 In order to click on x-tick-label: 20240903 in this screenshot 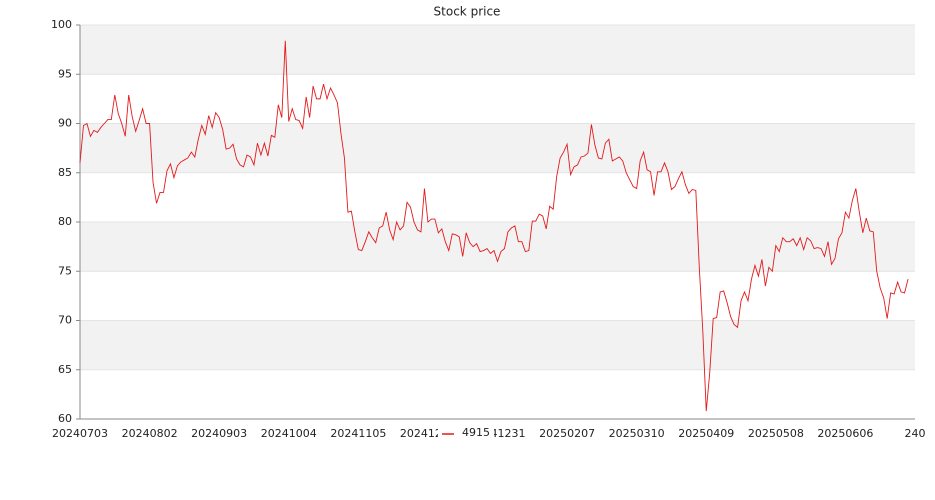, I will do `click(219, 433)`.